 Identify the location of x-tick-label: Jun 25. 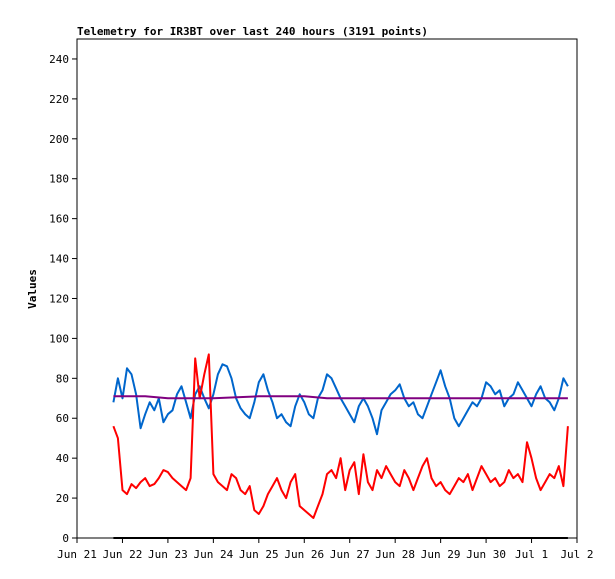
(259, 554).